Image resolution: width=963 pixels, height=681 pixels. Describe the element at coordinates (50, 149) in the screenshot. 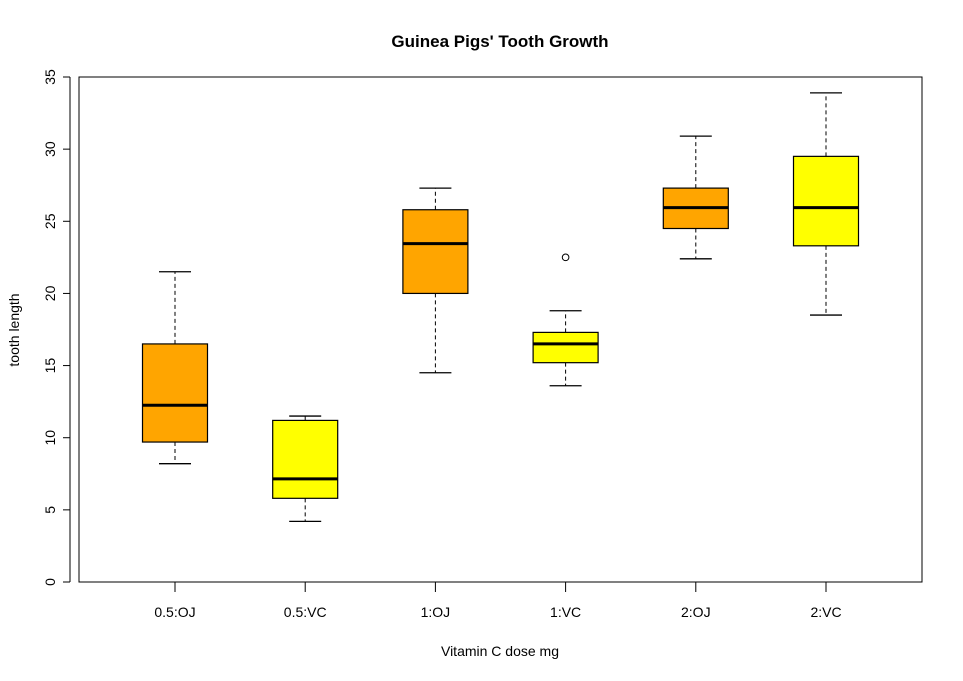

I see `y-tick-label: 30` at that location.